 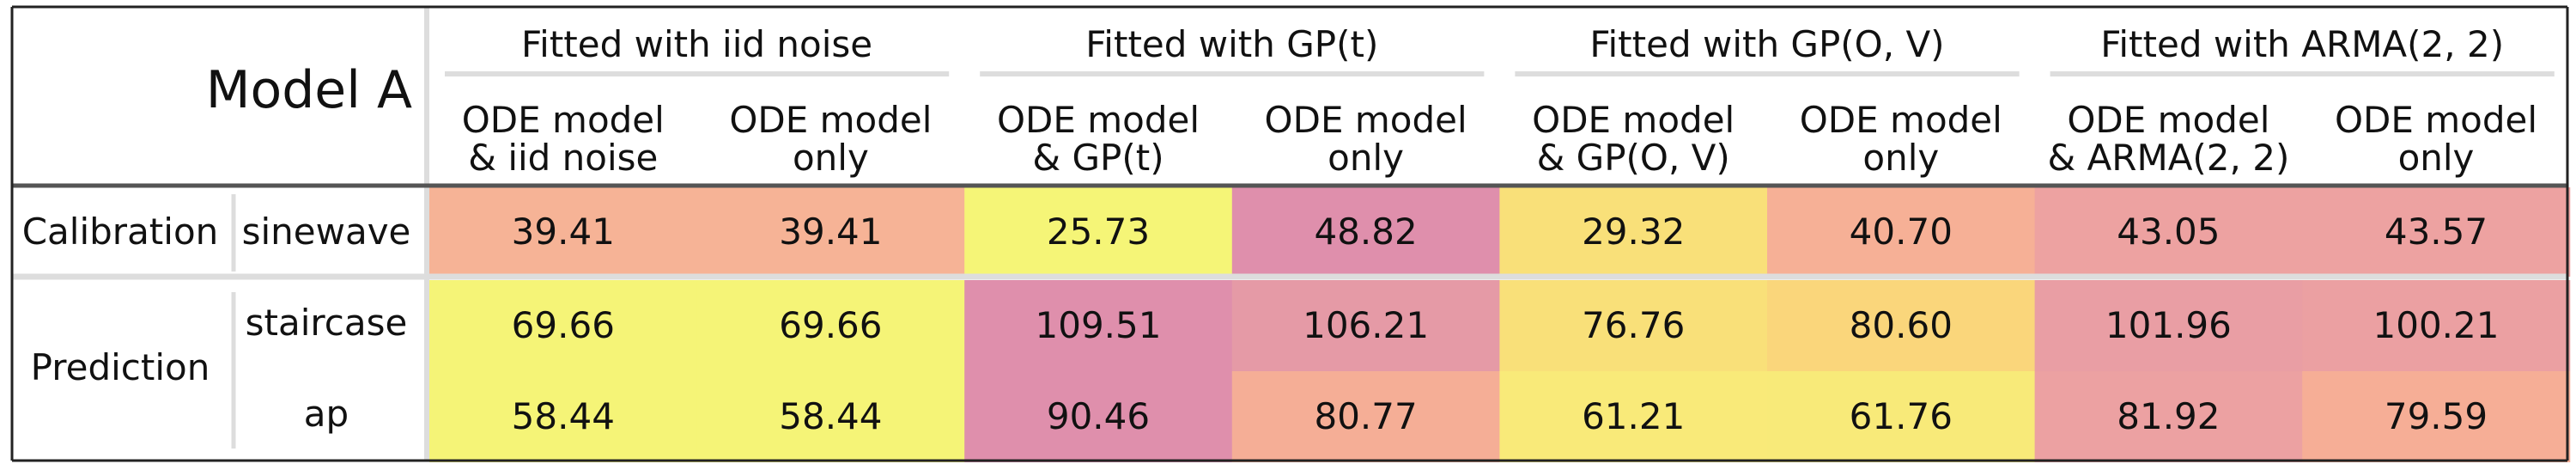 I want to click on value-cell: 109.51, so click(x=1098, y=325).